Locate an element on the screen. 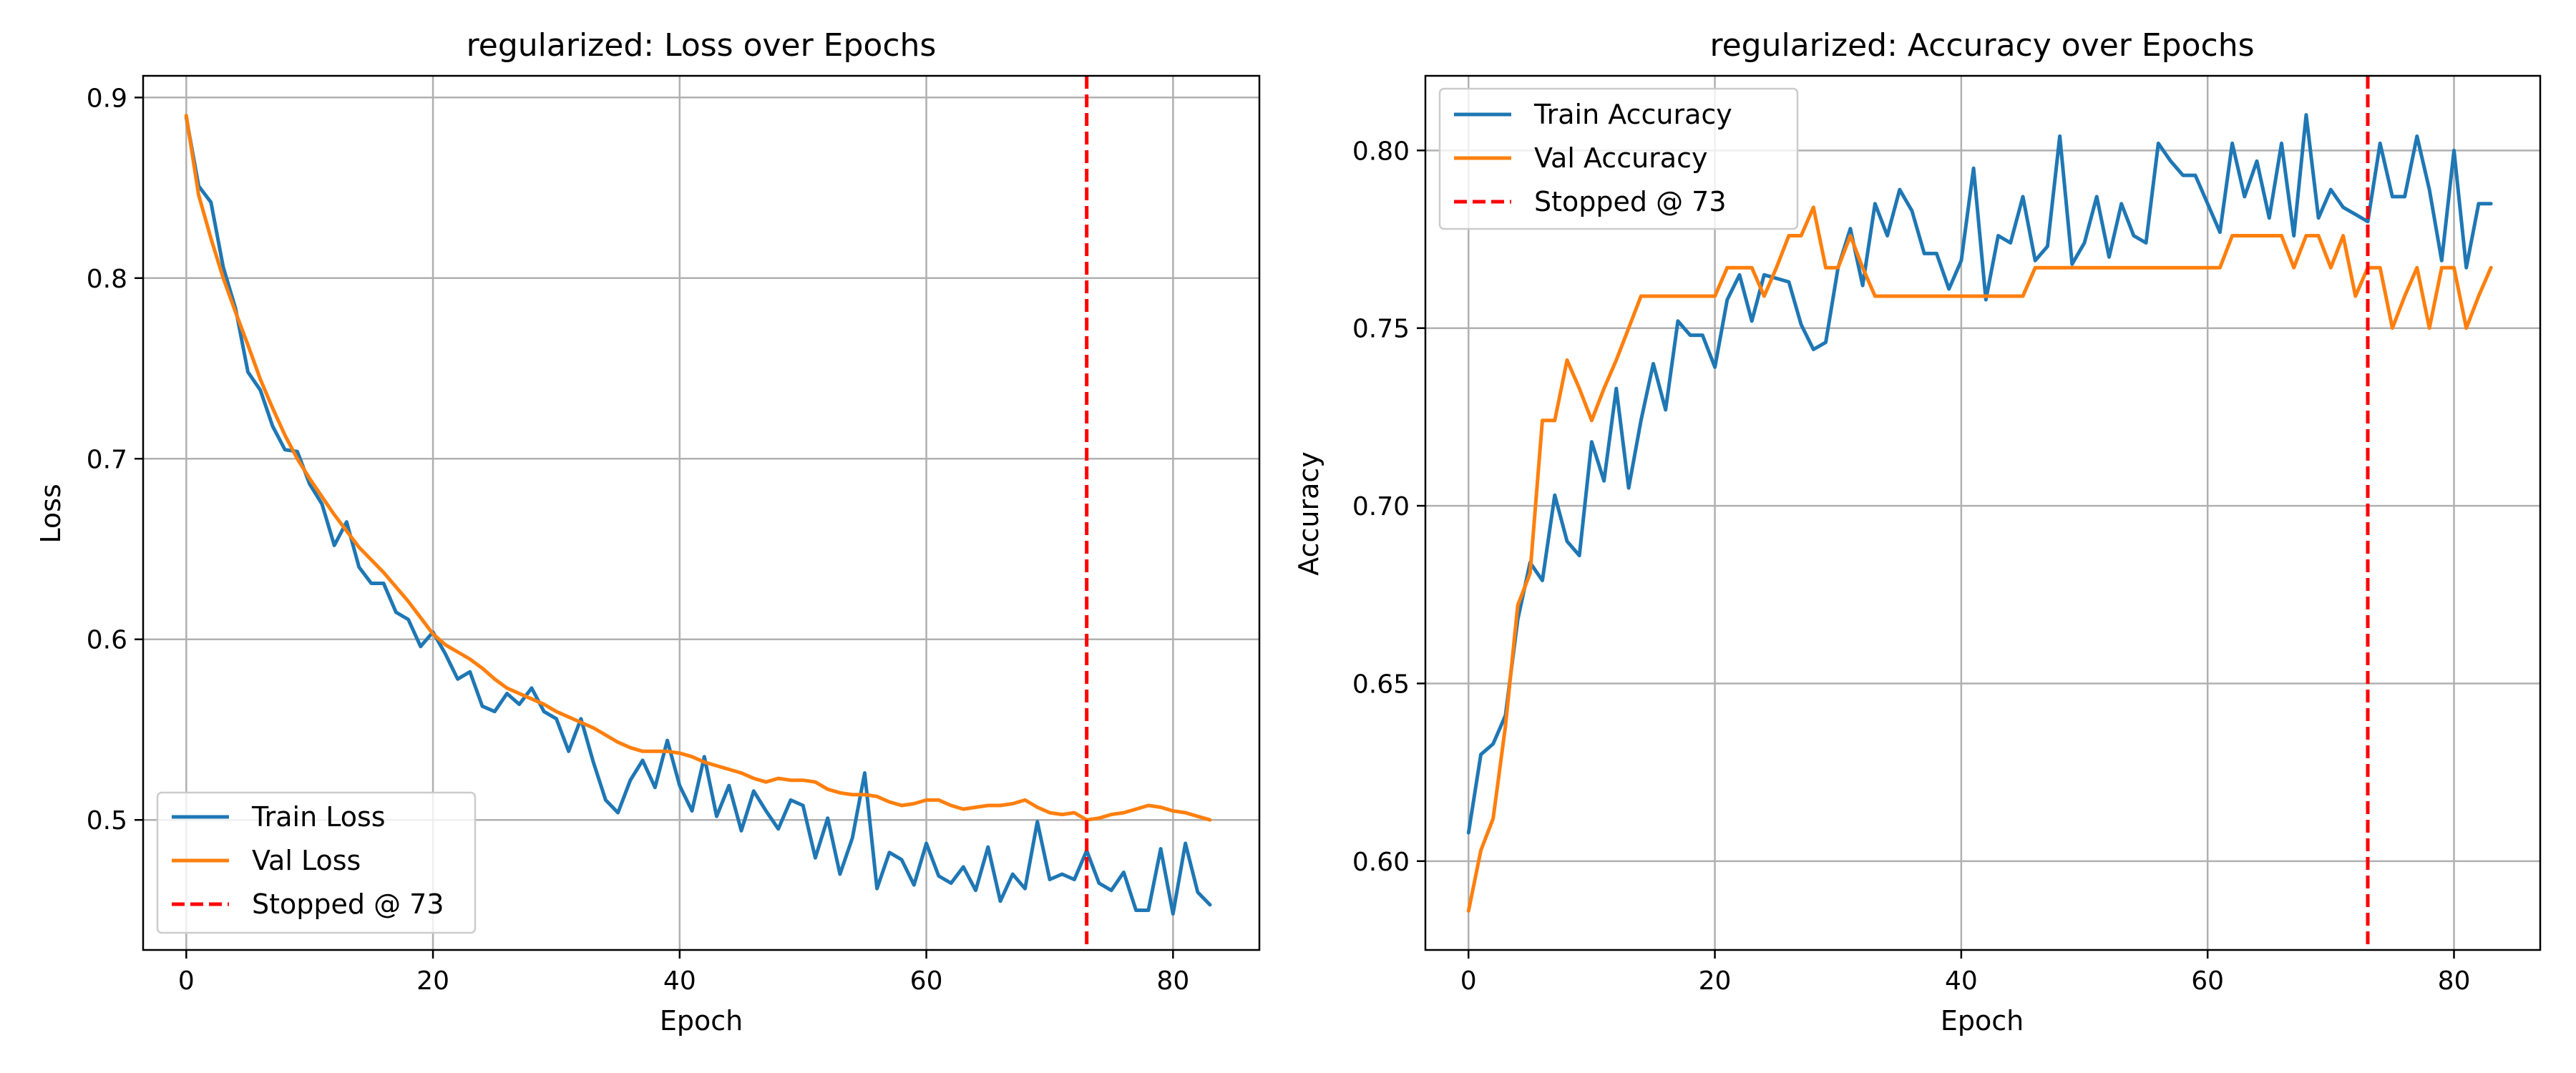 The image size is (2576, 1073). loss-xtick-label-20: 20 is located at coordinates (432, 981).